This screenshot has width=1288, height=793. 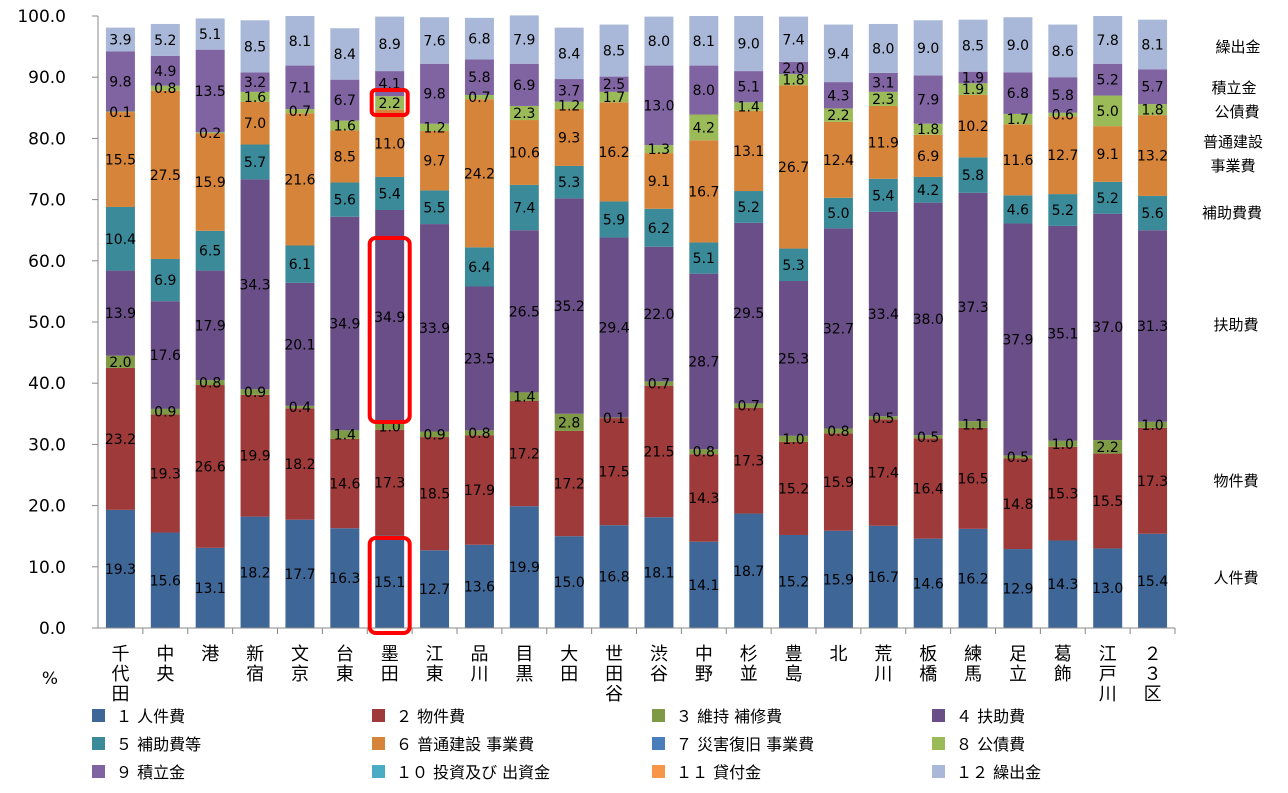 What do you see at coordinates (990, 716) in the screenshot?
I see `legend-label: ４ 扶助費` at bounding box center [990, 716].